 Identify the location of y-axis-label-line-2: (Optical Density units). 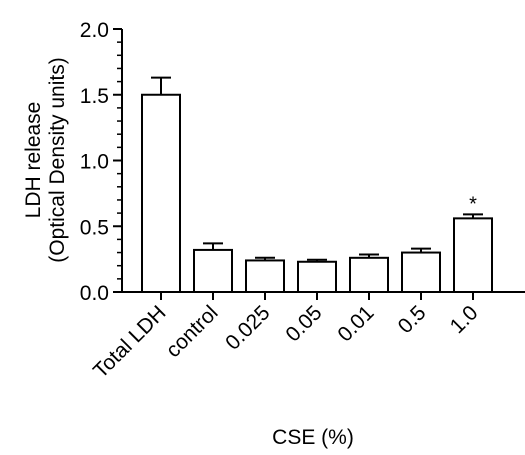
(57, 159).